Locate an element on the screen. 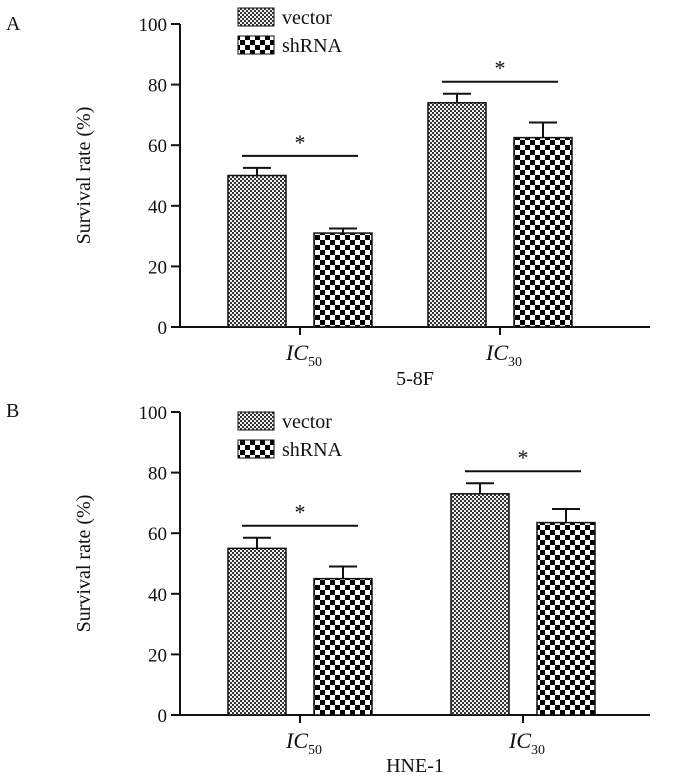  x-axis-label: 5-8F is located at coordinates (415, 379).